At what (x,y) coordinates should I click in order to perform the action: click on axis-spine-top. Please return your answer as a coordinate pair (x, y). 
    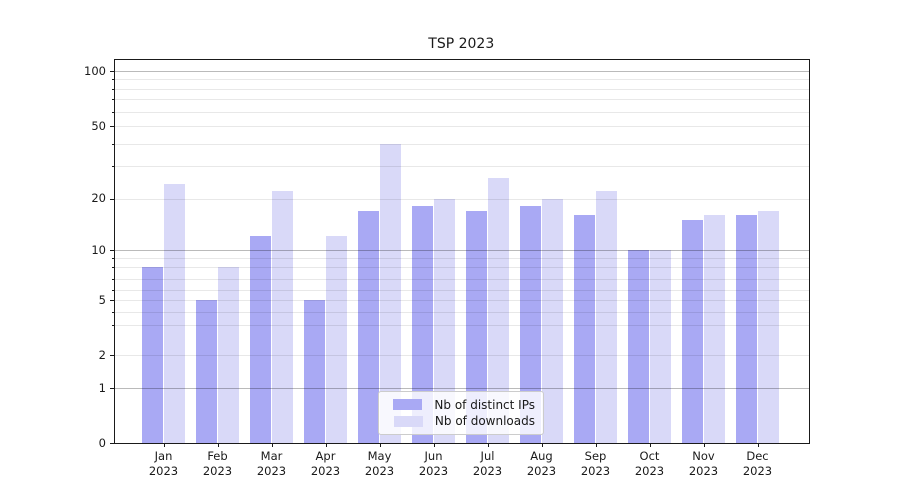
    Looking at the image, I should click on (461, 59).